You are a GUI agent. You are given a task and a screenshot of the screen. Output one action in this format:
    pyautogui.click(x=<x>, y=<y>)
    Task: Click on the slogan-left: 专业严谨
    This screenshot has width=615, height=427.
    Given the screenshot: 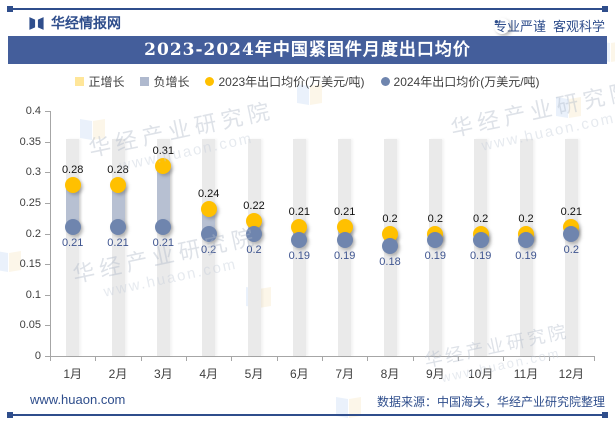 What is the action you would take?
    pyautogui.click(x=519, y=26)
    